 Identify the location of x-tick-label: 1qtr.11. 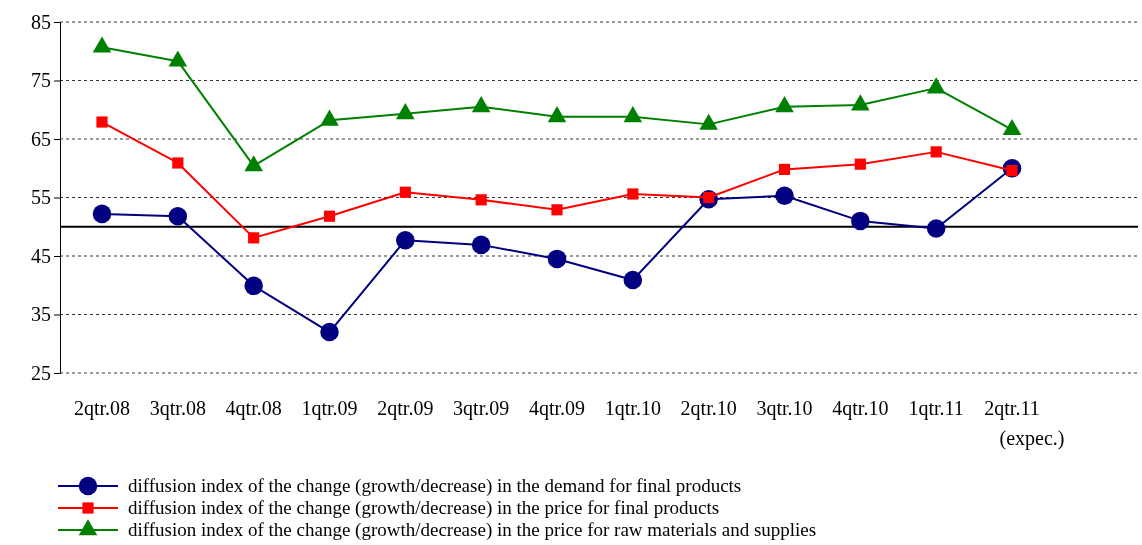
(936, 408).